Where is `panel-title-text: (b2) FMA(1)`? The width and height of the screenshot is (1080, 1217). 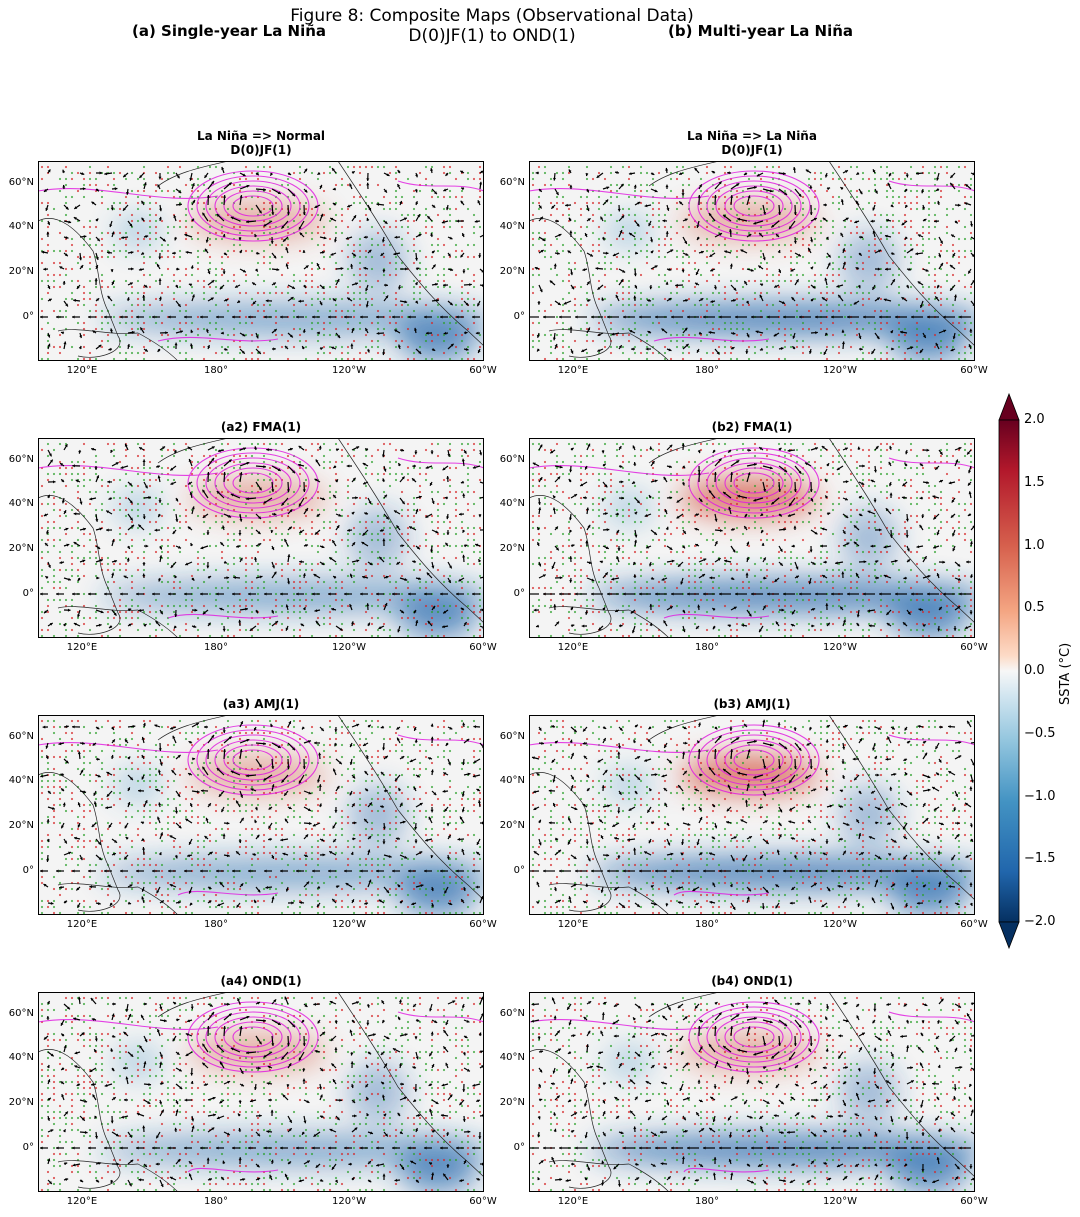 panel-title-text: (b2) FMA(1) is located at coordinates (752, 427).